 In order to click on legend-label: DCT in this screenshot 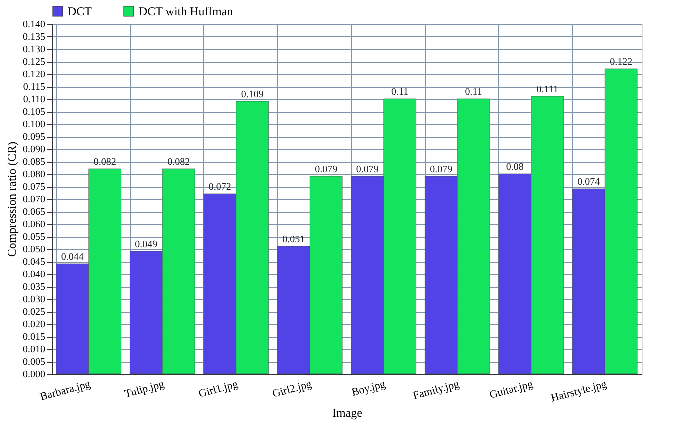, I will do `click(80, 11)`.